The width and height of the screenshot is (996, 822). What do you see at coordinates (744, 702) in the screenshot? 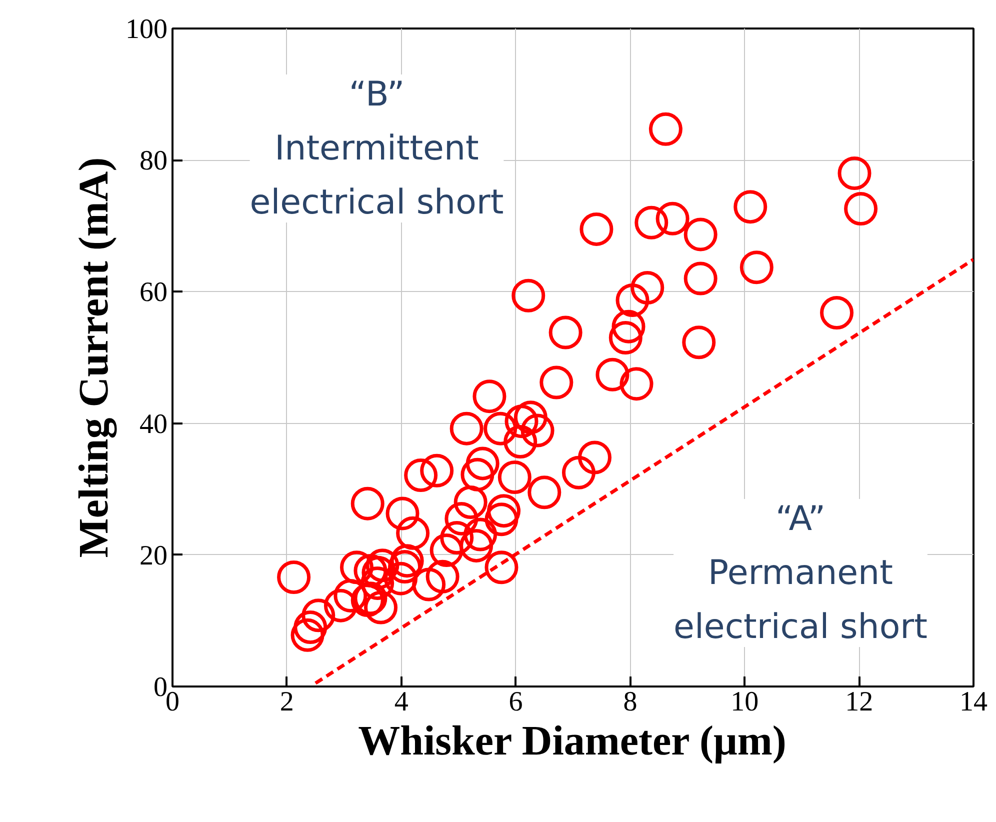
I see `x-tick-label: 10` at bounding box center [744, 702].